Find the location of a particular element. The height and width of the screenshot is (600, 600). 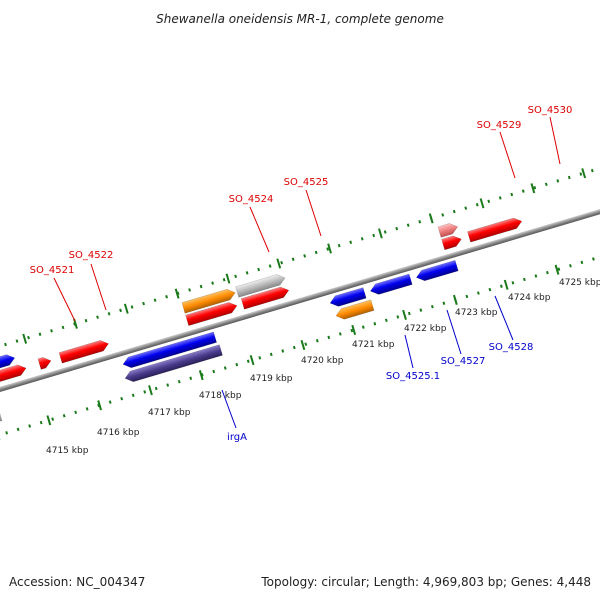

gene-hypothetical-fwd is located at coordinates (261, 285).